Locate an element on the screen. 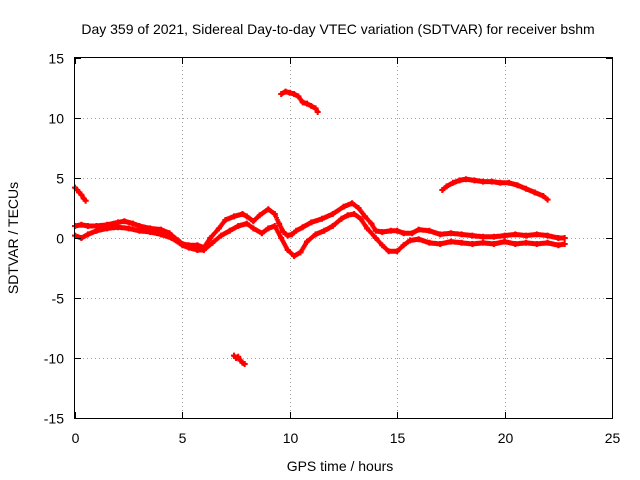  x-tick-label: 15 is located at coordinates (398, 438).